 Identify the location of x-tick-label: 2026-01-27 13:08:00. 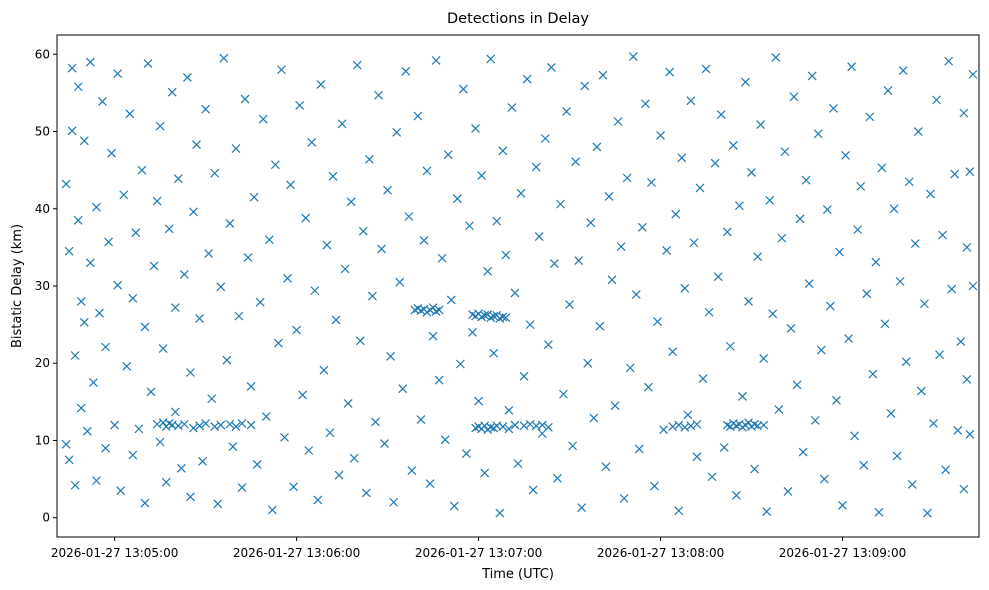
(660, 553).